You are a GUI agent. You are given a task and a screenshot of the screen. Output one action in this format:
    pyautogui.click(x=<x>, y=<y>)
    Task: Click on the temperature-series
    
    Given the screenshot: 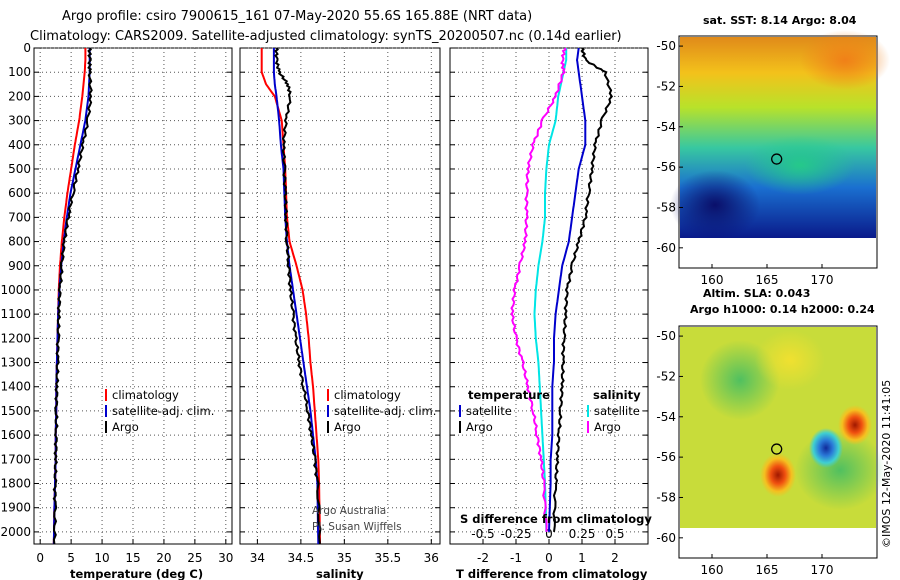 What is the action you would take?
    pyautogui.click(x=72, y=296)
    